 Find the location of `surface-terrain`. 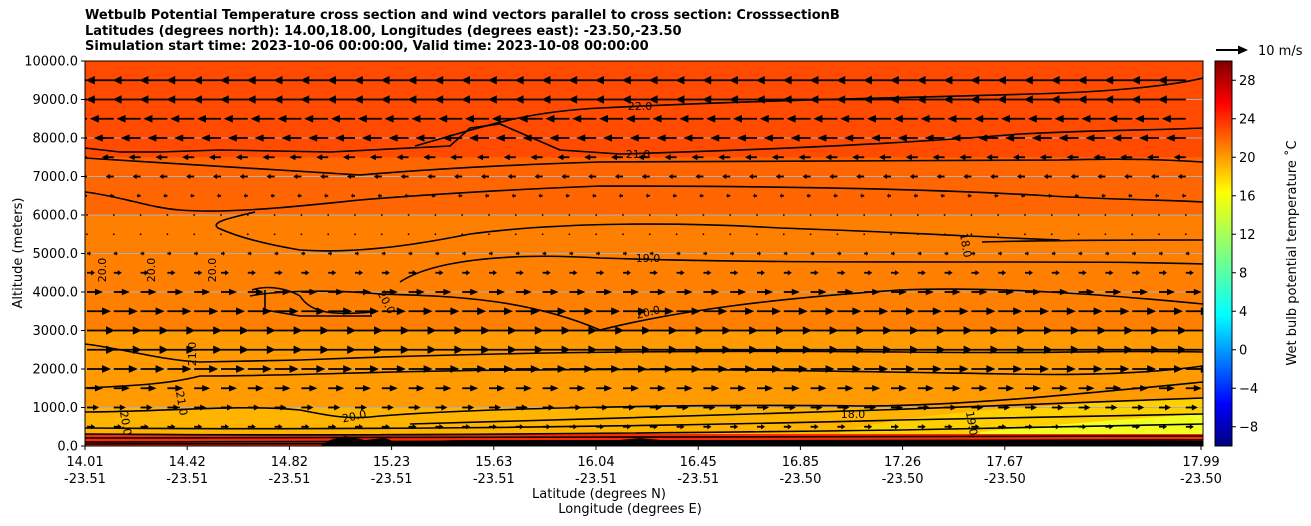

surface-terrain is located at coordinates (761, 441).